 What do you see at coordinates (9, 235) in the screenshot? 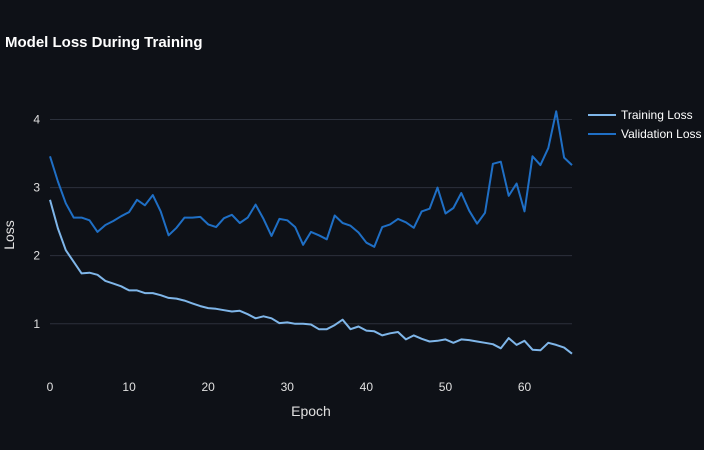
I see `y-axis-title: Loss` at bounding box center [9, 235].